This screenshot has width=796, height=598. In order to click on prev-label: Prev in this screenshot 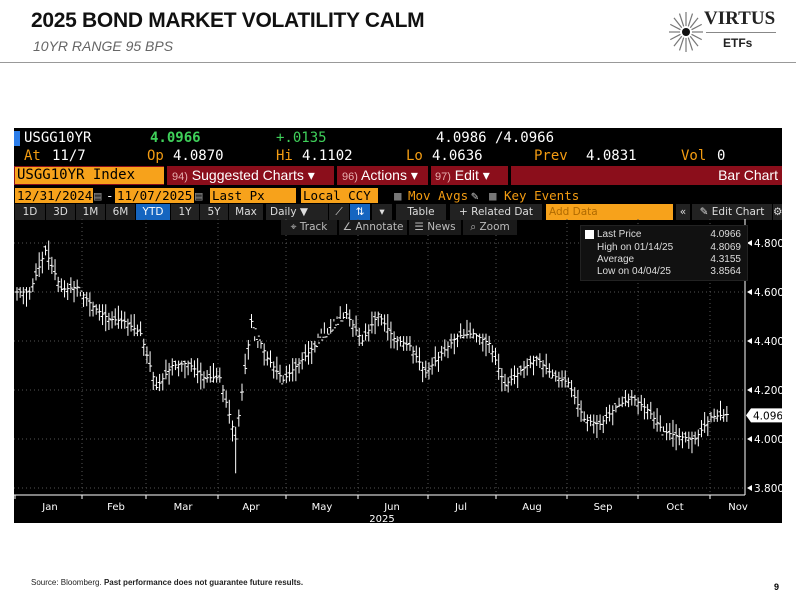, I will do `click(551, 156)`.